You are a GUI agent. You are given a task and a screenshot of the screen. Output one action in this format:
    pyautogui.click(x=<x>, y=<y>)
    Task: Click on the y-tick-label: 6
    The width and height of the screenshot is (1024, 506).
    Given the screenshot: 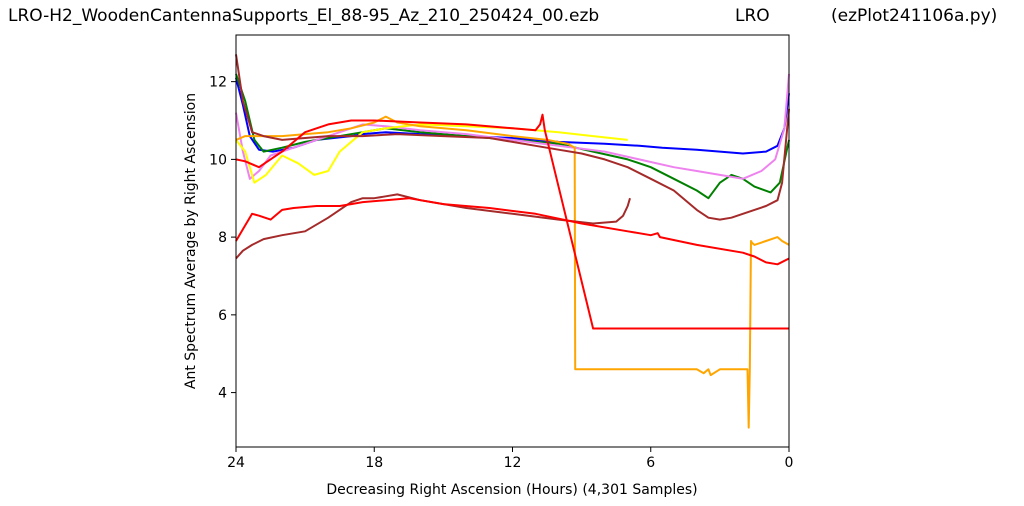 What is the action you would take?
    pyautogui.click(x=222, y=316)
    